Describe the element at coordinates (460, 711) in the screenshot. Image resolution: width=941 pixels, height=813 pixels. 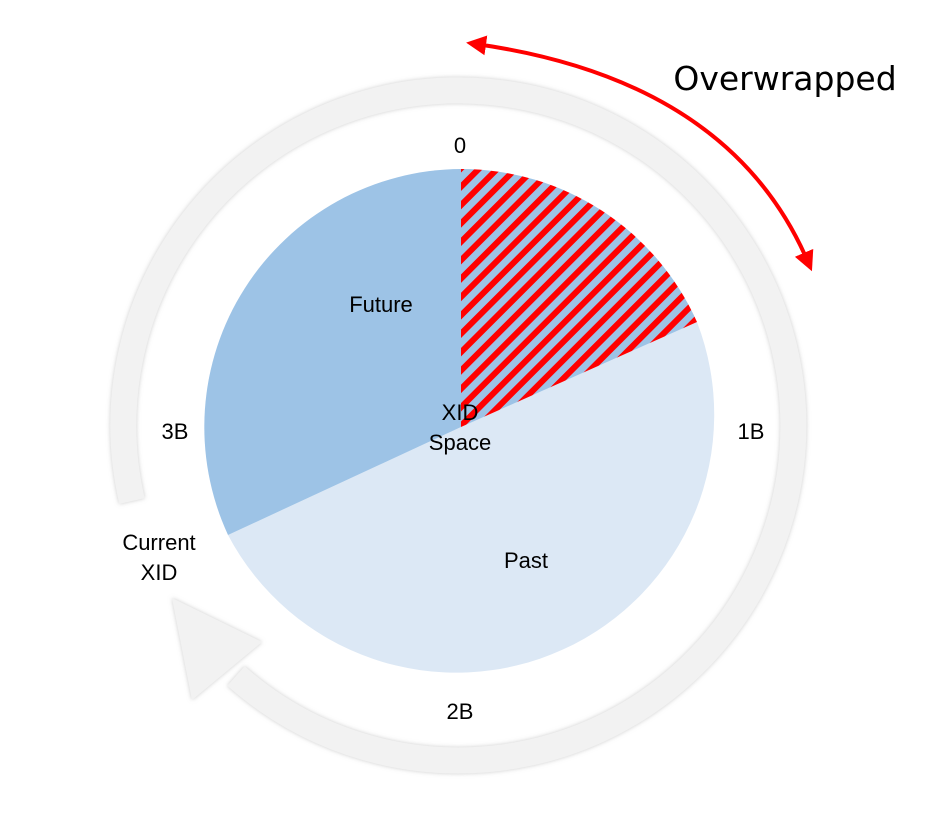
I see `tick-label-2b: 2B` at that location.